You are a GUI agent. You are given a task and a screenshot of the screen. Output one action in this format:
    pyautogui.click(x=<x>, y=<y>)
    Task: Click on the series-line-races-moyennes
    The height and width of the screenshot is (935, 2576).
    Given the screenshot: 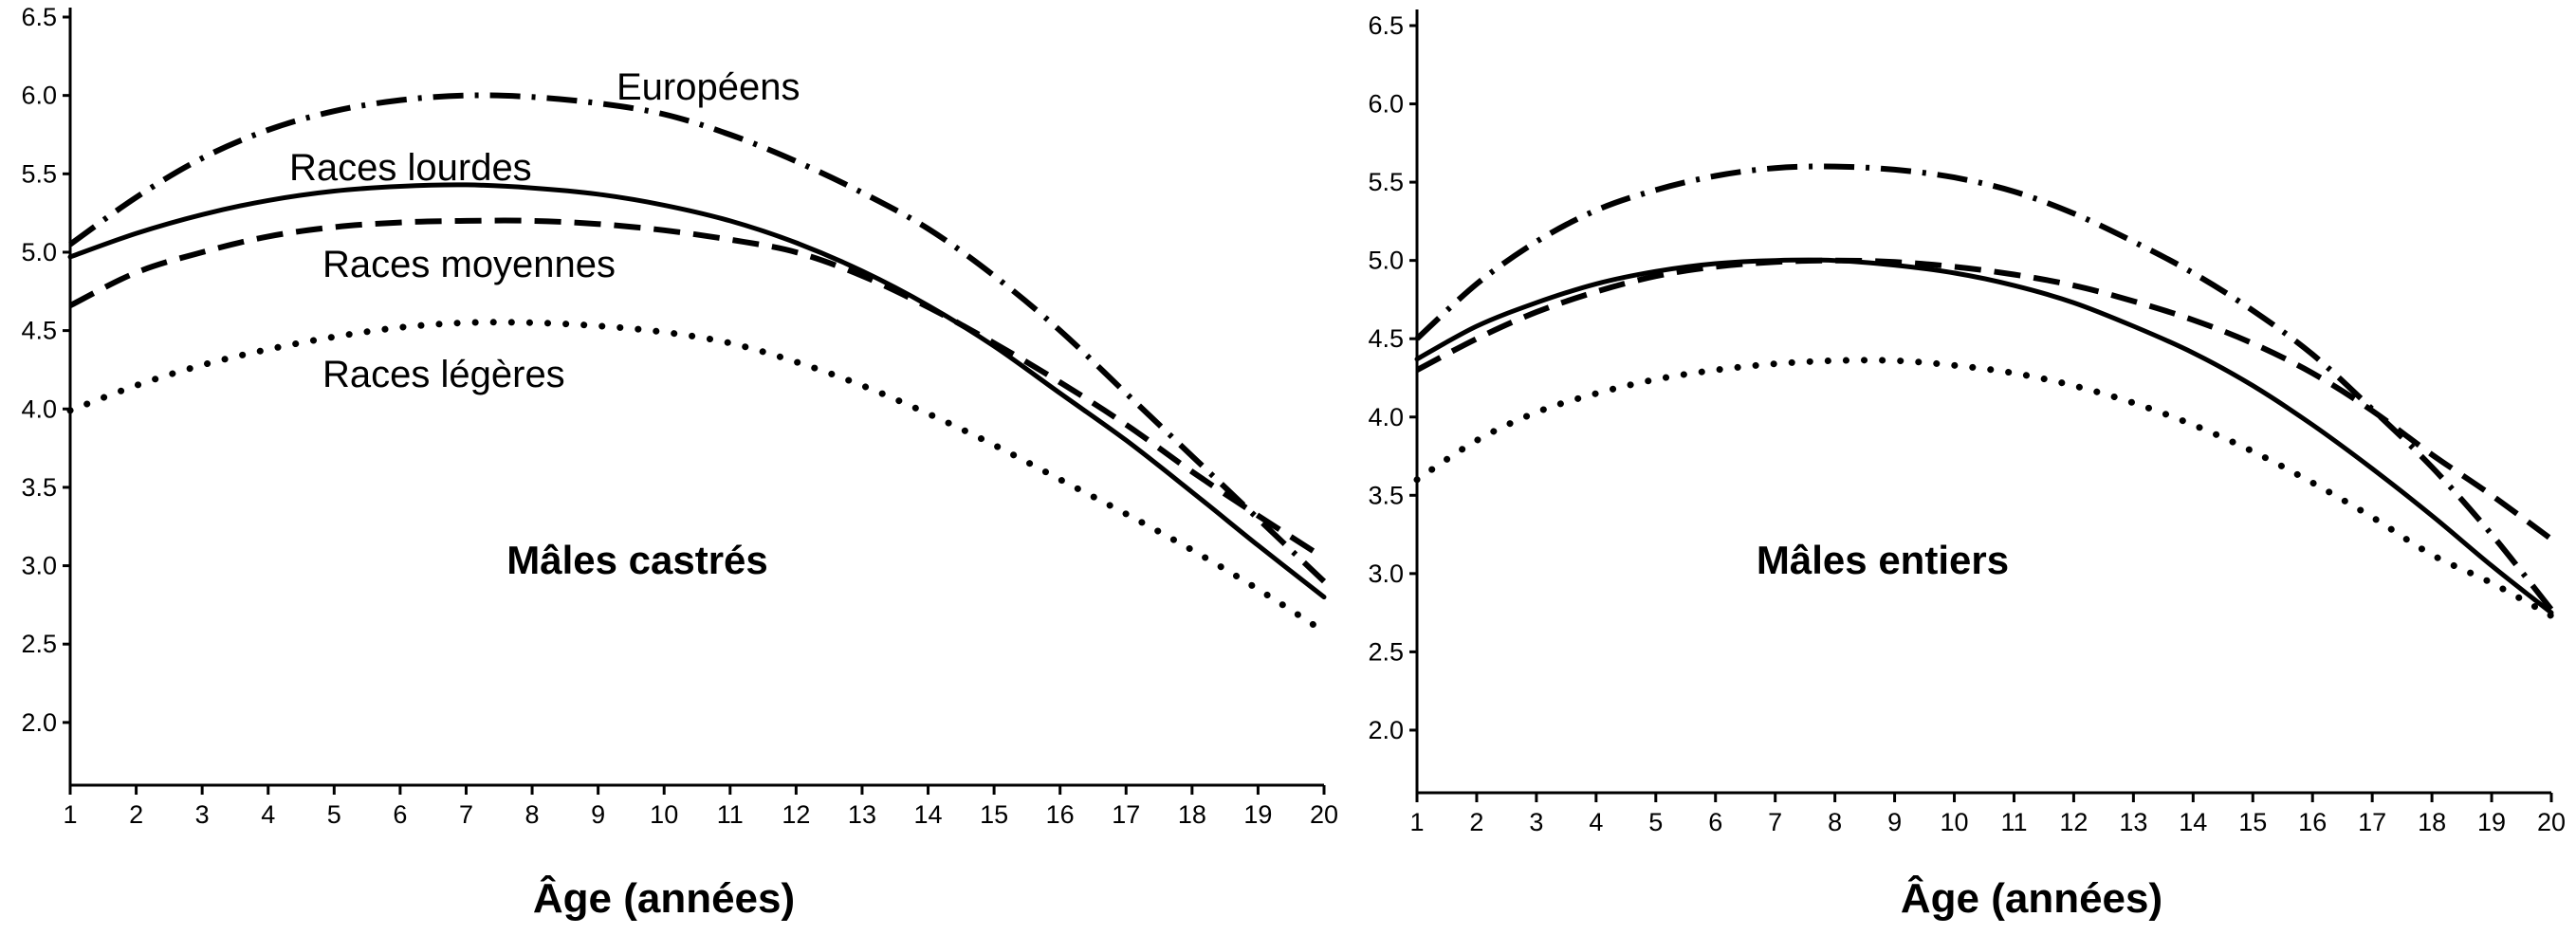 What is the action you would take?
    pyautogui.click(x=1984, y=399)
    